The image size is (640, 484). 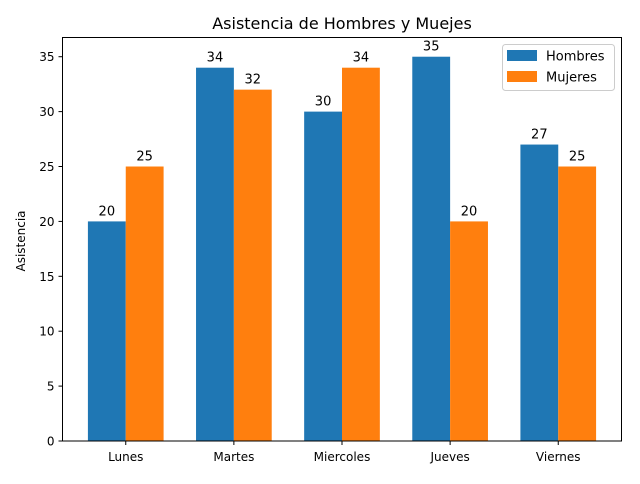 What do you see at coordinates (323, 102) in the screenshot?
I see `data-label: 30` at bounding box center [323, 102].